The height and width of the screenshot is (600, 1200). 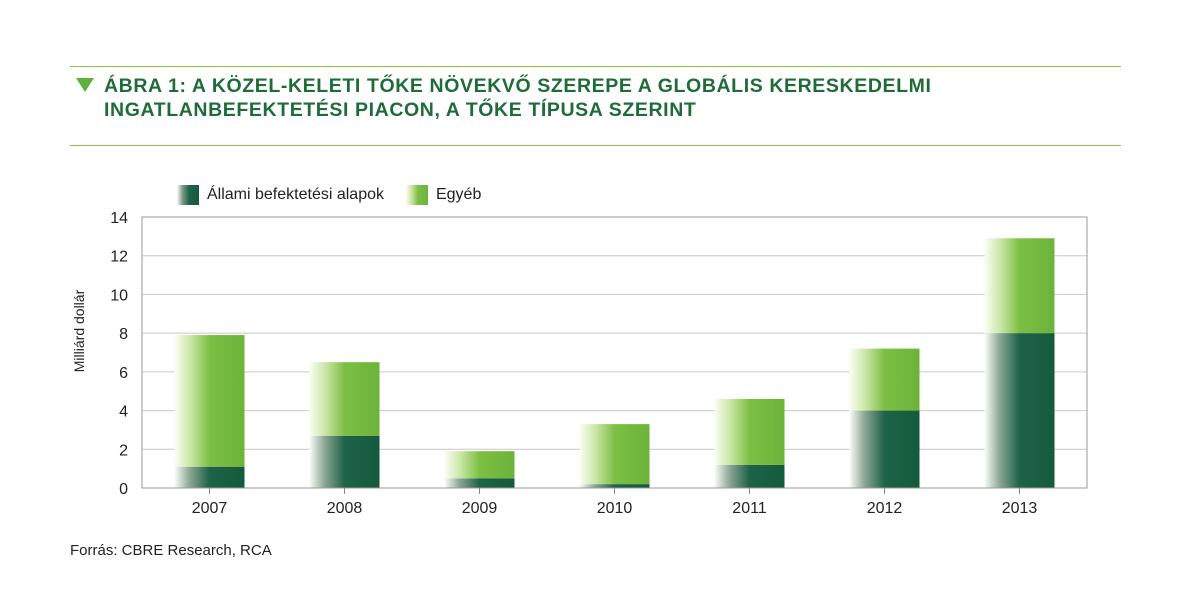 What do you see at coordinates (295, 194) in the screenshot?
I see `legend-label-state-funds: Állami befektetési alapok` at bounding box center [295, 194].